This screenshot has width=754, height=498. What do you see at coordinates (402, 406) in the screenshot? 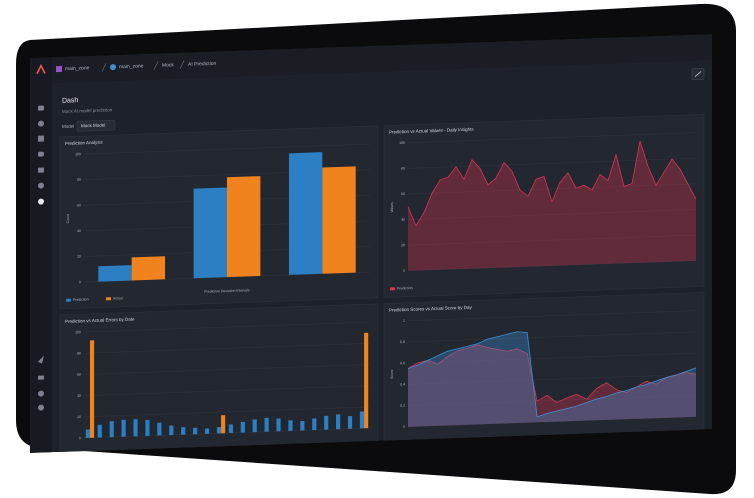
I see `y-tick-label: 0.2` at bounding box center [402, 406].